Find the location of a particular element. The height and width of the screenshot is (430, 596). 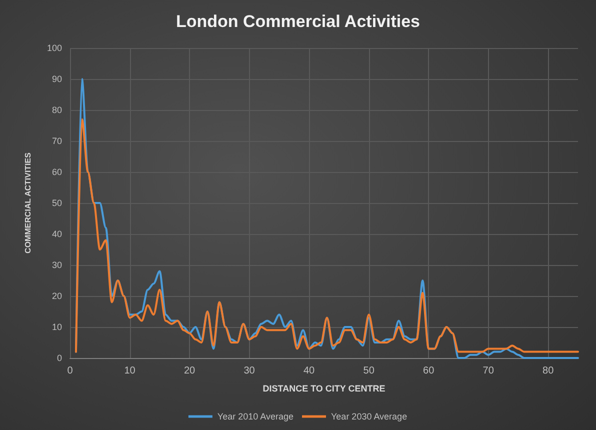

y-tick-label: 30 is located at coordinates (57, 265).